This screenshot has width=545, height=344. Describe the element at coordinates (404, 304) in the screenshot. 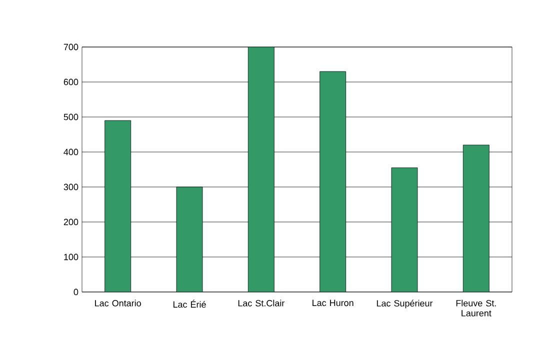

I see `x-tick-label: Lac Supérieur` at that location.